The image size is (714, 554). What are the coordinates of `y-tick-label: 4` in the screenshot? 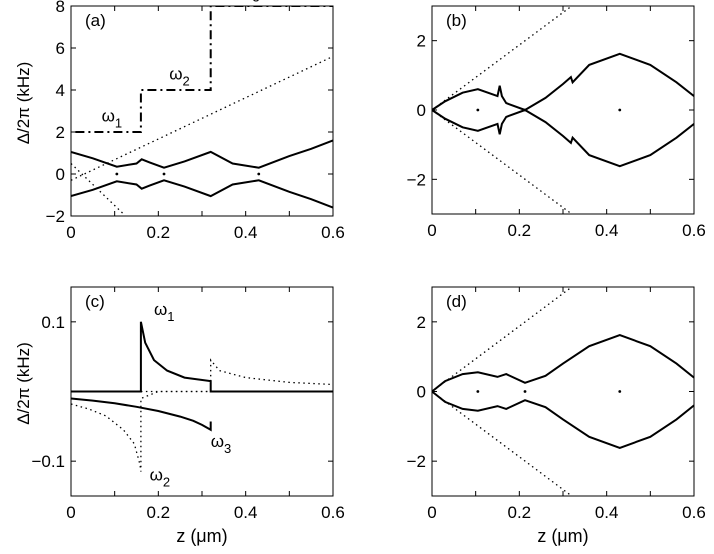 It's located at (60, 90).